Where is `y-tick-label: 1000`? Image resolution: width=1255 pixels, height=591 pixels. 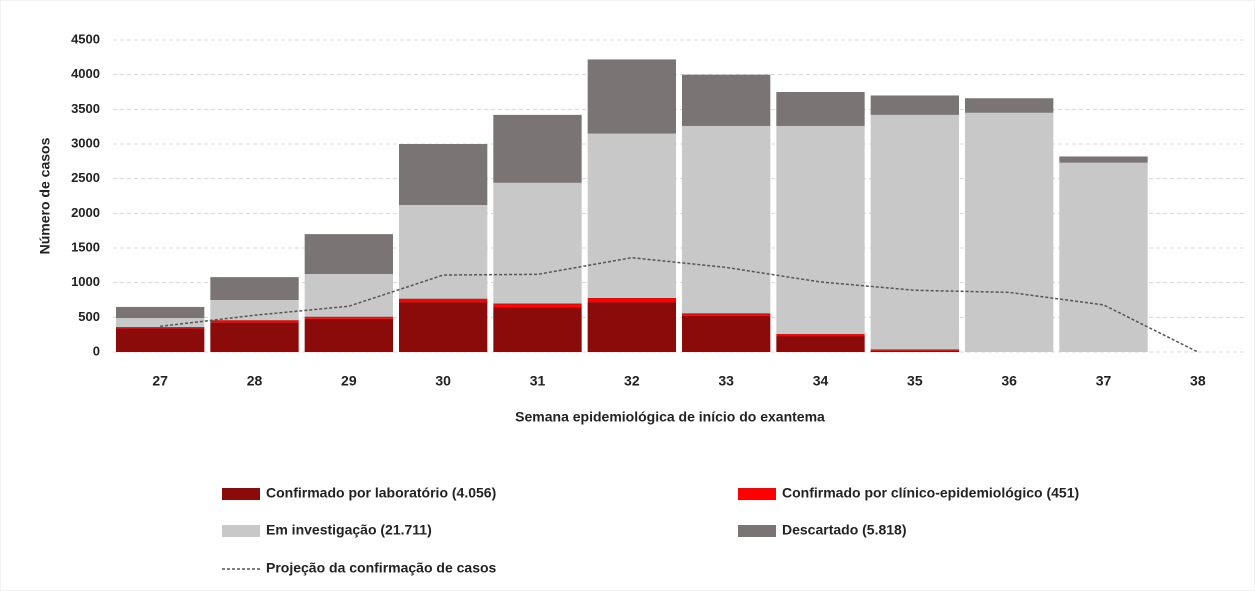 y-tick-label: 1000 is located at coordinates (85, 281).